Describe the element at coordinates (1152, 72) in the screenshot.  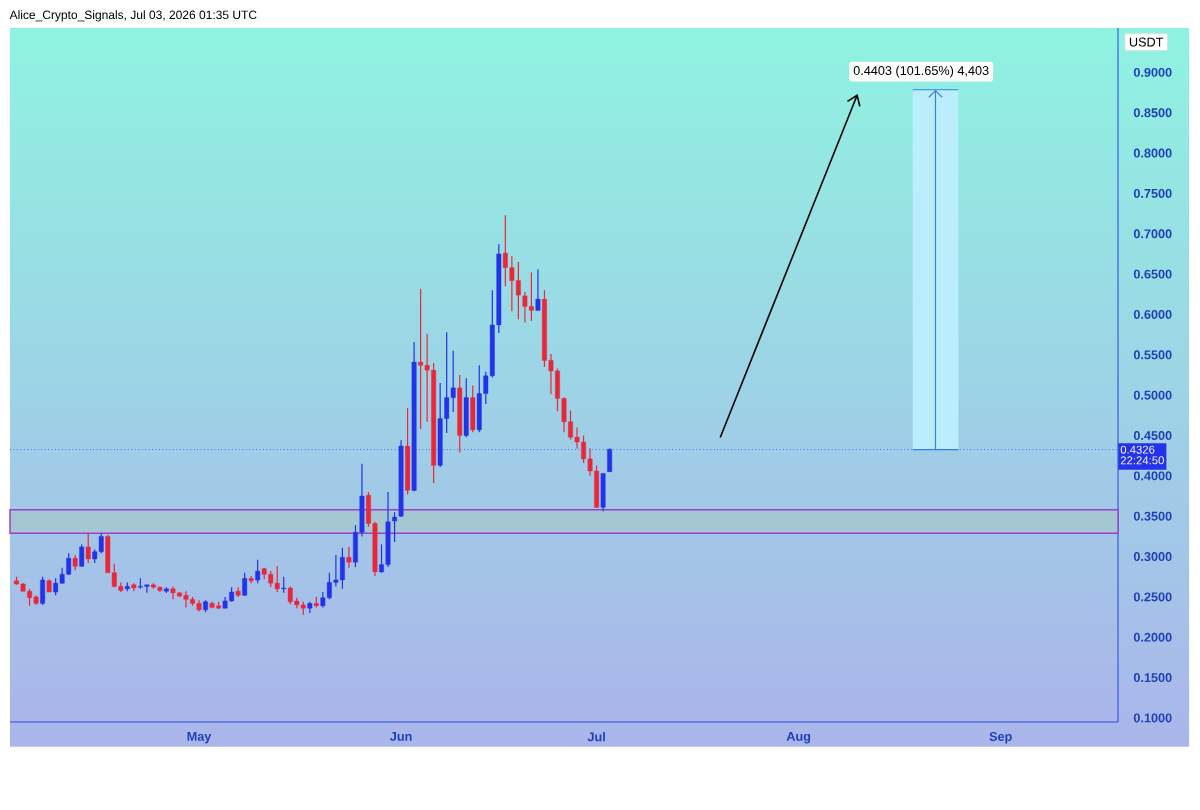
I see `y-tick-label: 0.9000` at that location.